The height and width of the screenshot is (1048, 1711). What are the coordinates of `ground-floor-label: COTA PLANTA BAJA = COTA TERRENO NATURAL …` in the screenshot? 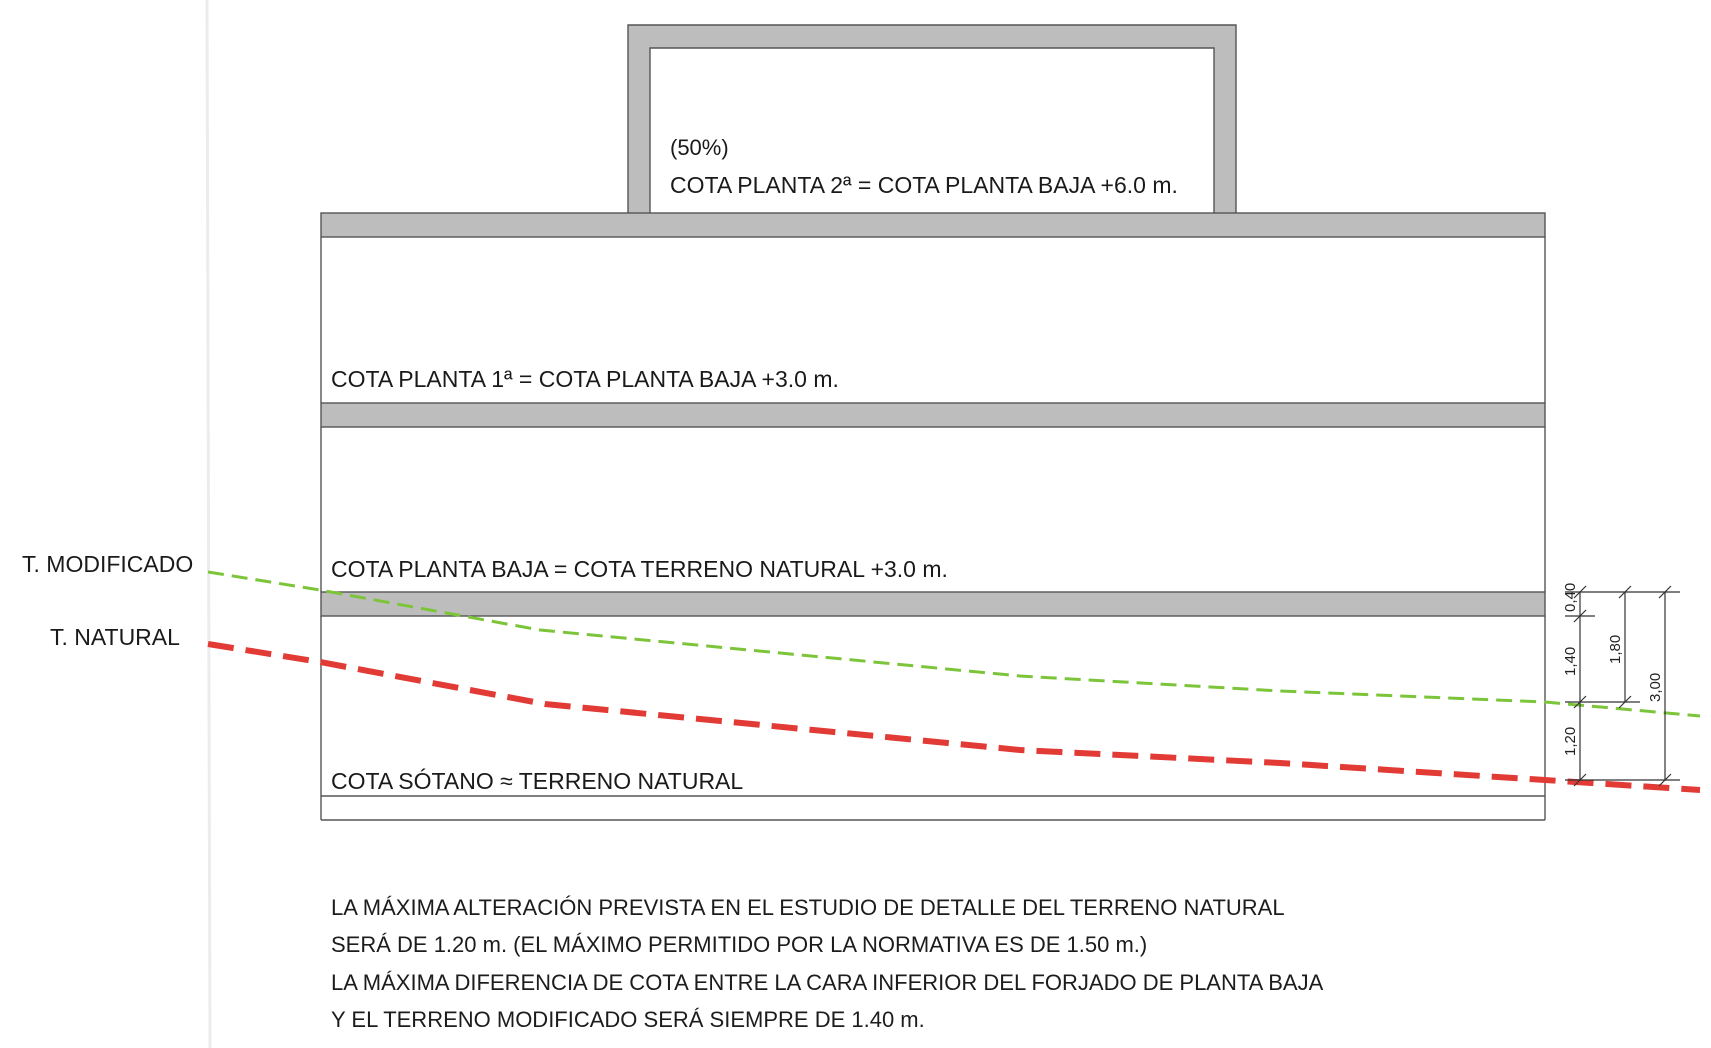 It's located at (639, 569).